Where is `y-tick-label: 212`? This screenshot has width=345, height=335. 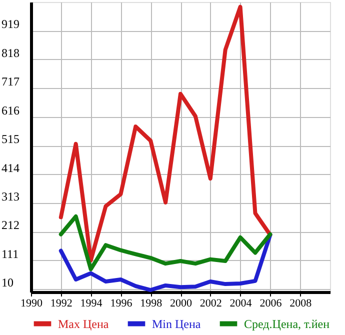 y-tick-label: 212 is located at coordinates (11, 225).